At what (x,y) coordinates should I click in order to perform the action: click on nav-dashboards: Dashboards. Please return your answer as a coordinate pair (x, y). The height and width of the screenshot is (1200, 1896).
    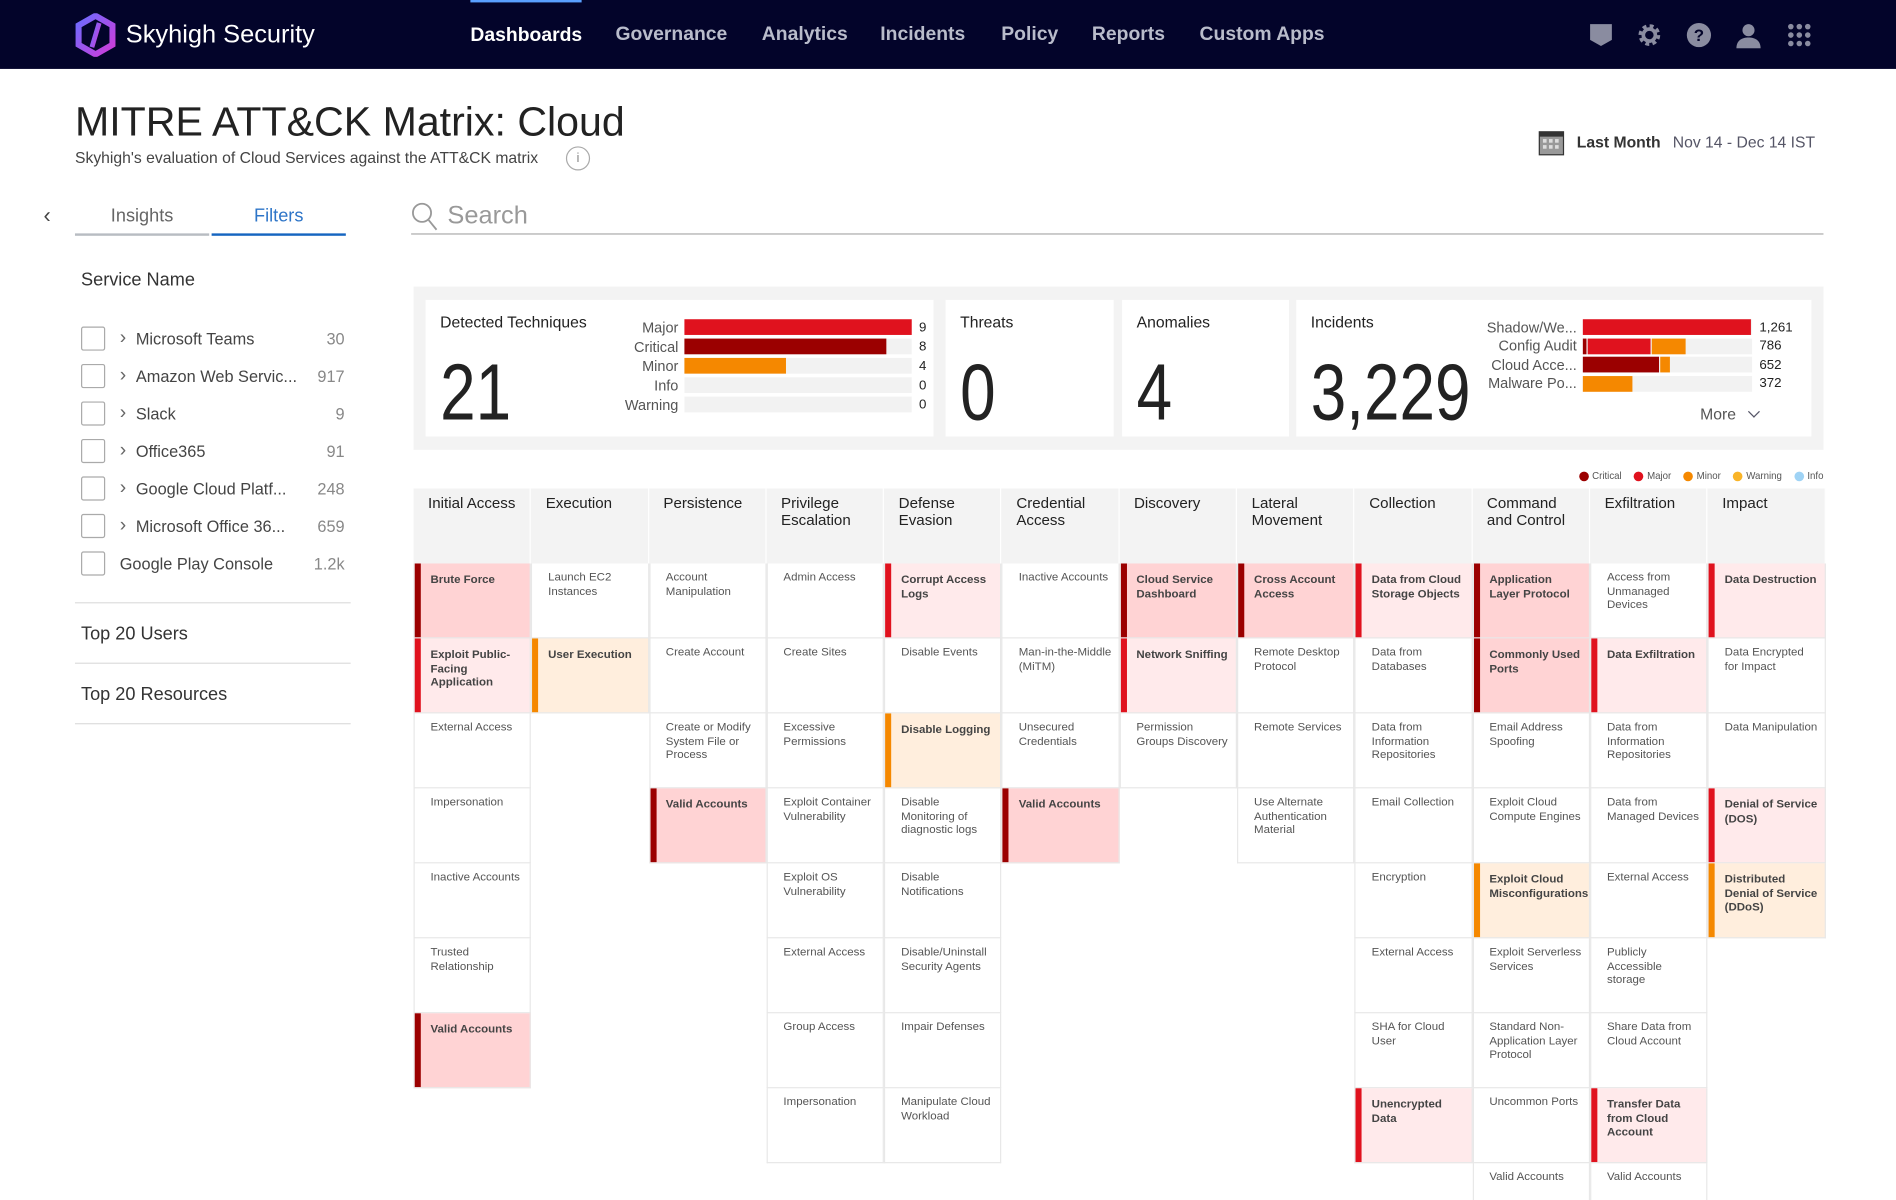
    Looking at the image, I should click on (526, 34).